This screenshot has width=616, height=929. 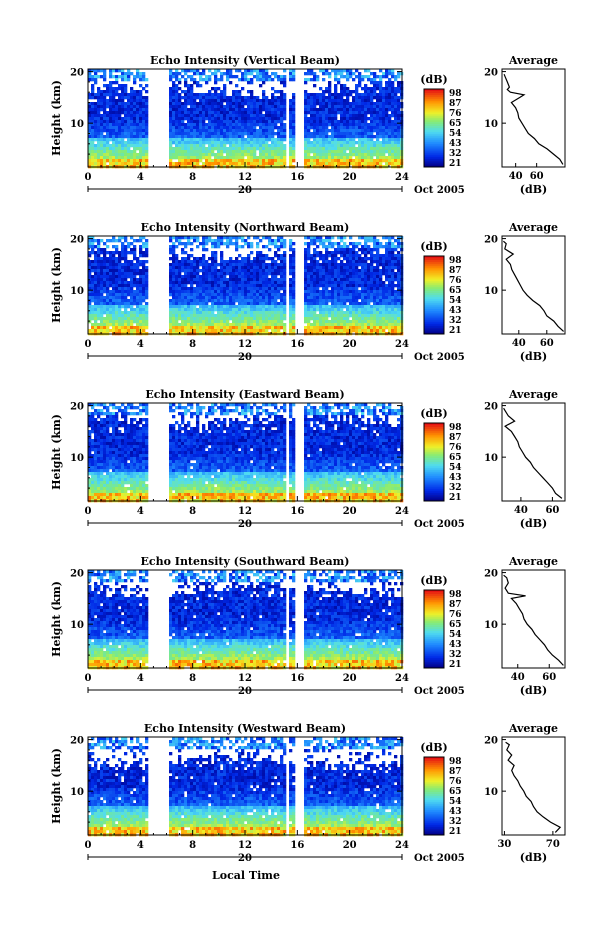 What do you see at coordinates (553, 844) in the screenshot?
I see `average-x-tick-label: 70` at bounding box center [553, 844].